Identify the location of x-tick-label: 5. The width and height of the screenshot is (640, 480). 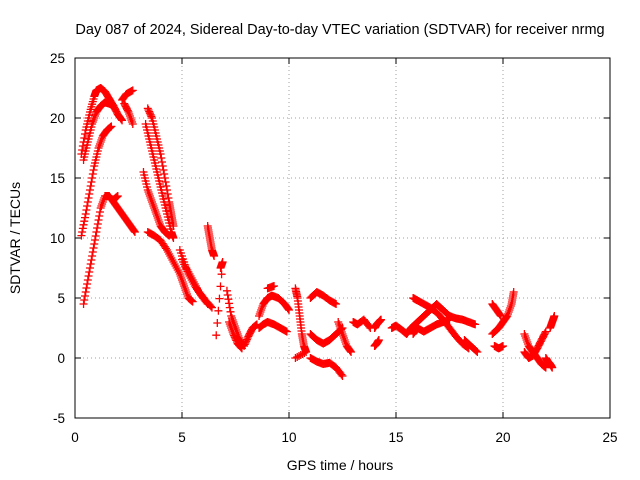
(182, 437).